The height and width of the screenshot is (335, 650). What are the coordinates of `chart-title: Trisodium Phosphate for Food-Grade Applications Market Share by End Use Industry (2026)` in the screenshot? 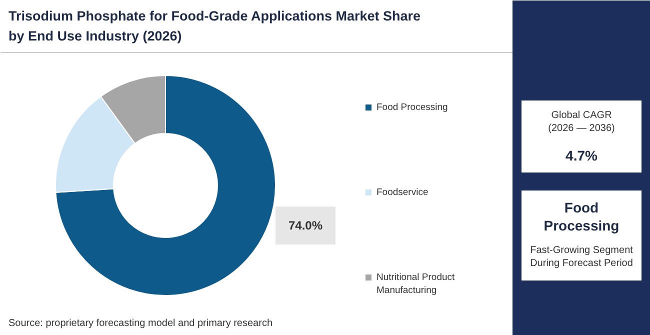 It's located at (215, 26).